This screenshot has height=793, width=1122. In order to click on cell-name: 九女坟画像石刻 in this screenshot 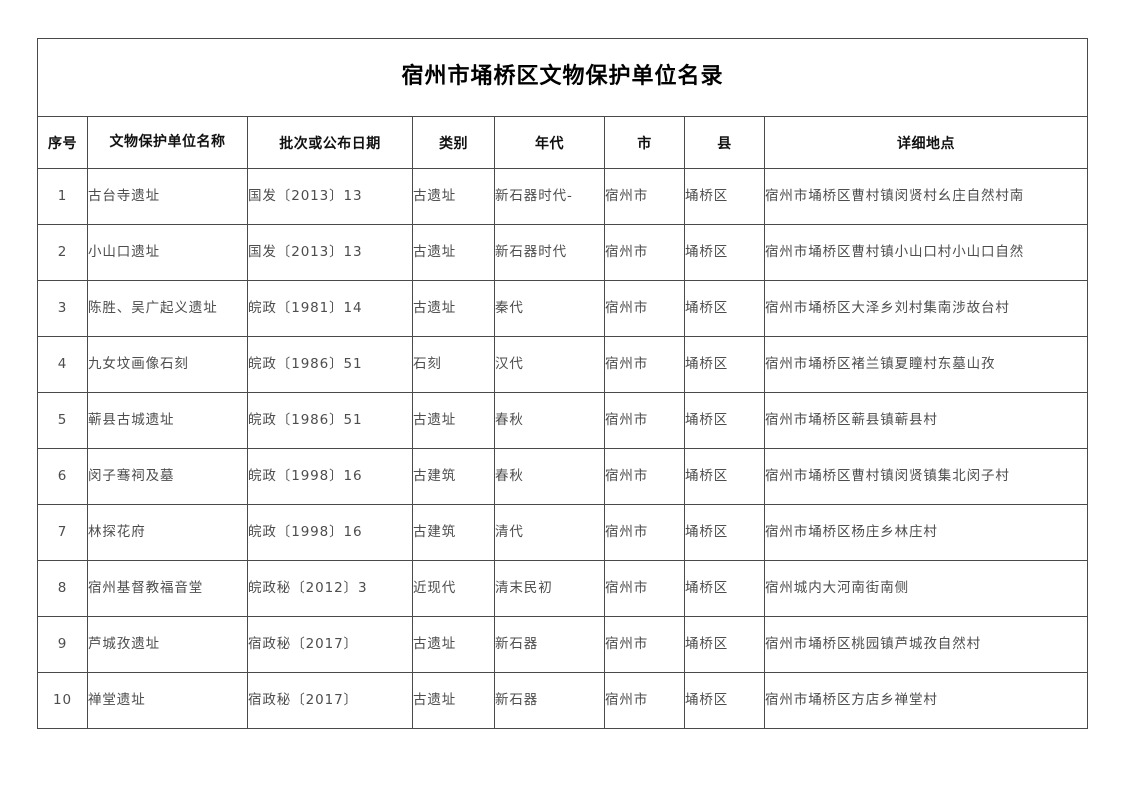, I will do `click(167, 364)`.